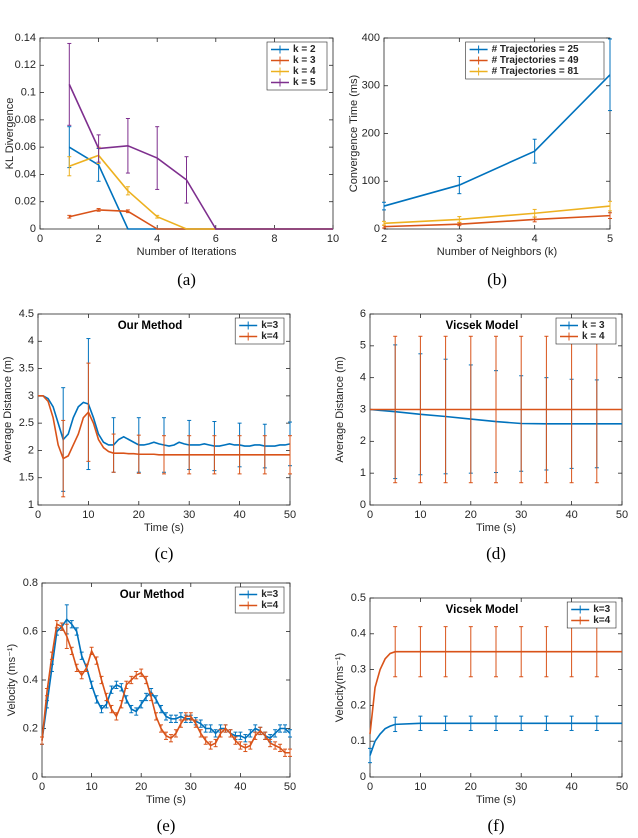 This screenshot has width=638, height=838. Describe the element at coordinates (30, 680) in the screenshot. I see `y-tick-label: 0.4` at that location.